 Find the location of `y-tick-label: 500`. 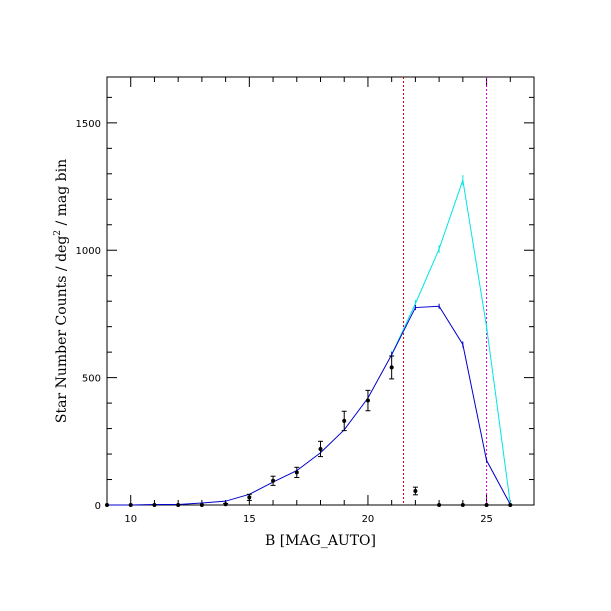

y-tick-label: 500 is located at coordinates (91, 379).